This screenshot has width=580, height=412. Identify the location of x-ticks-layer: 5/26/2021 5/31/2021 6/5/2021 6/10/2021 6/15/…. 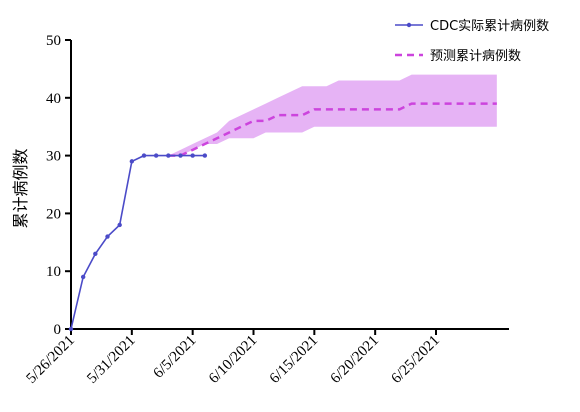
(233, 358).